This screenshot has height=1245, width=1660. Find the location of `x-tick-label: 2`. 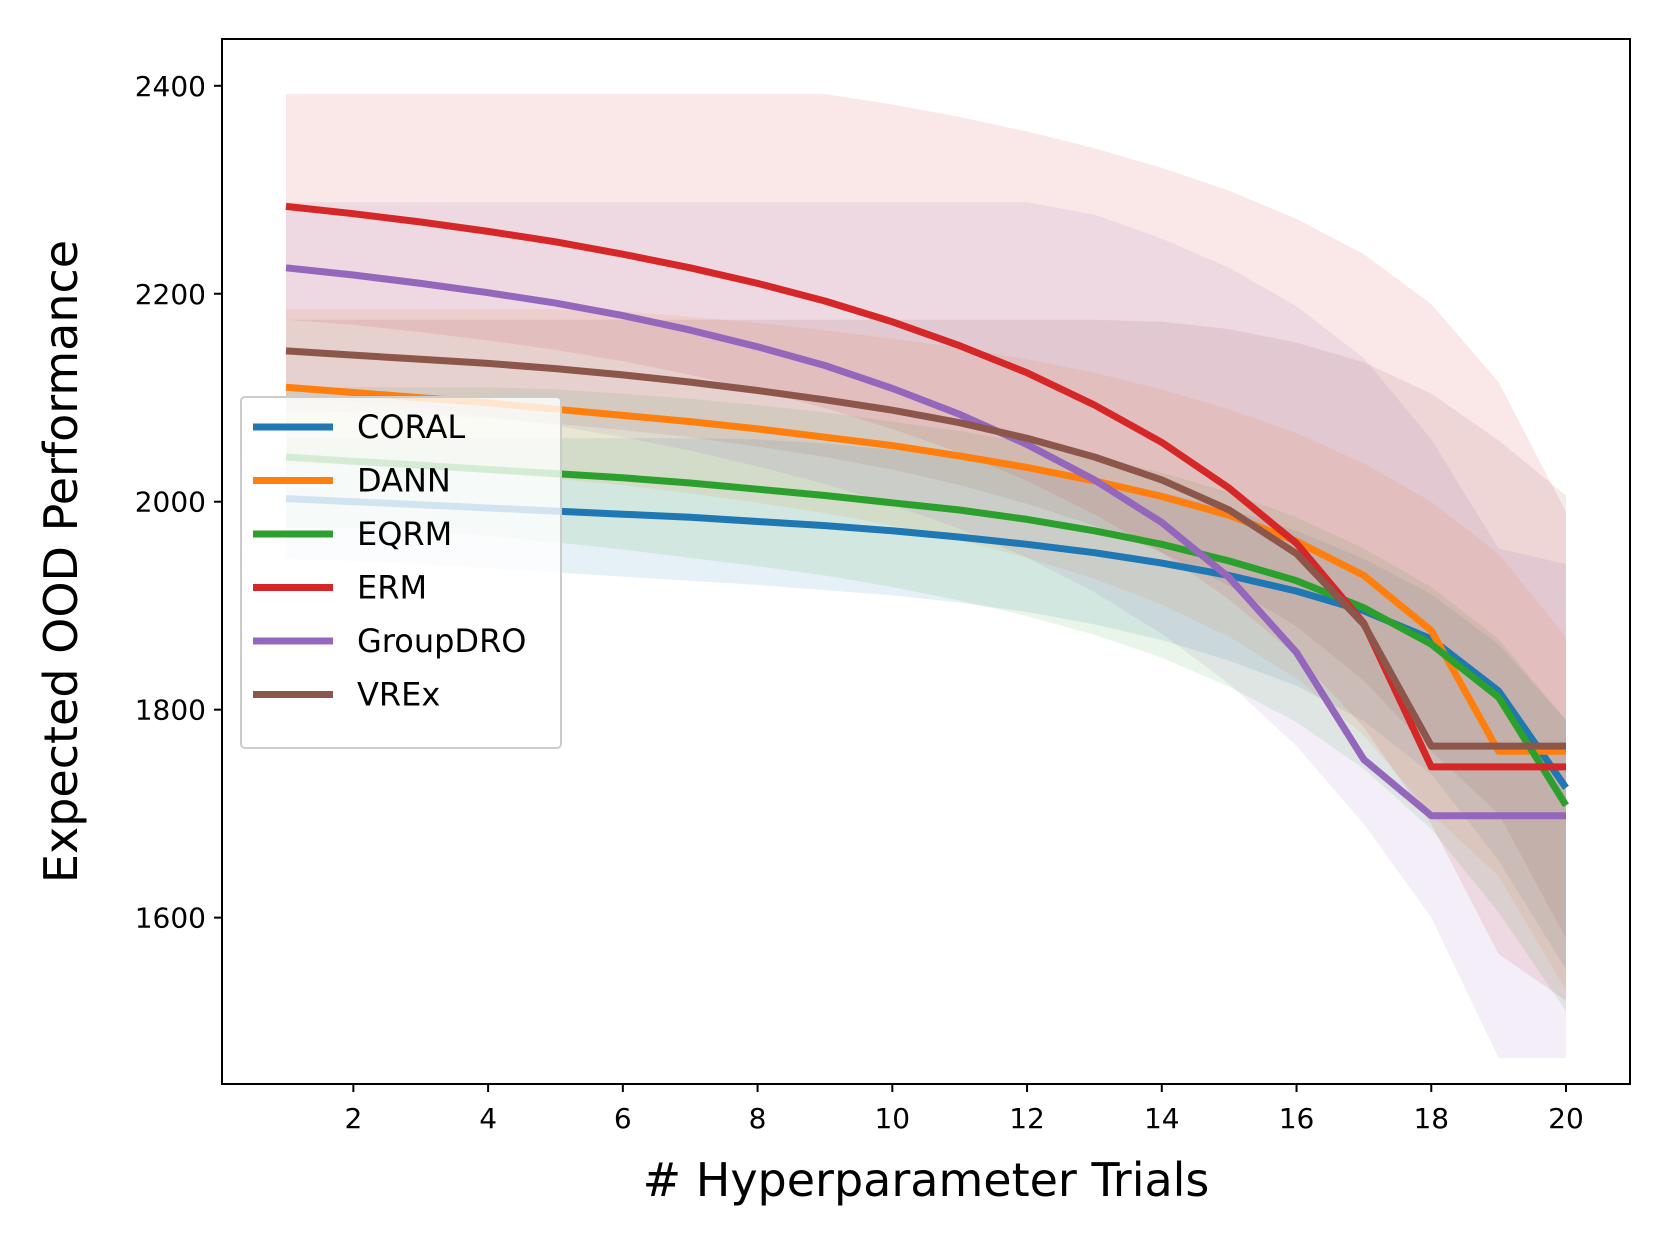

x-tick-label: 2 is located at coordinates (353, 1118).